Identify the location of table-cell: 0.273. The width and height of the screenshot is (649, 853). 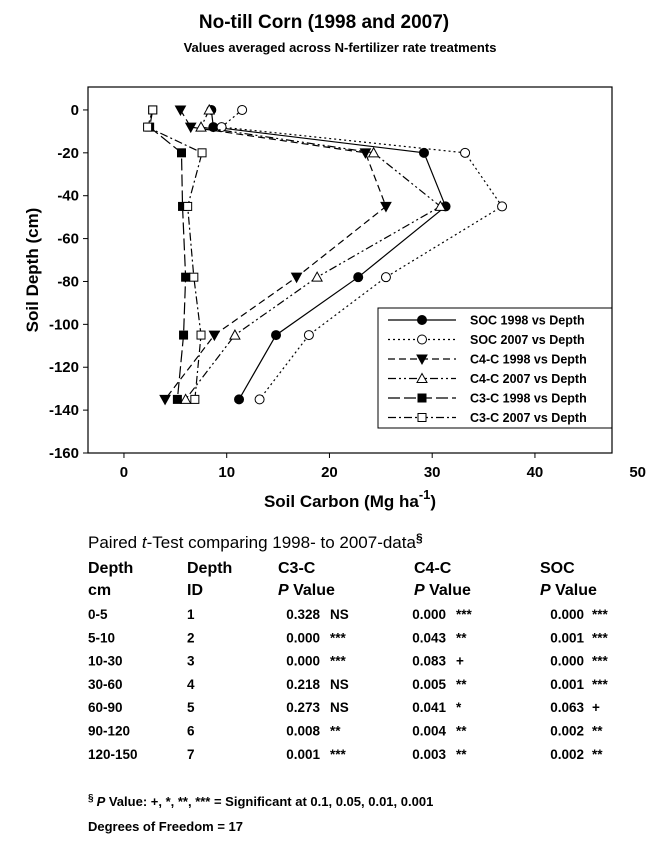
(303, 707).